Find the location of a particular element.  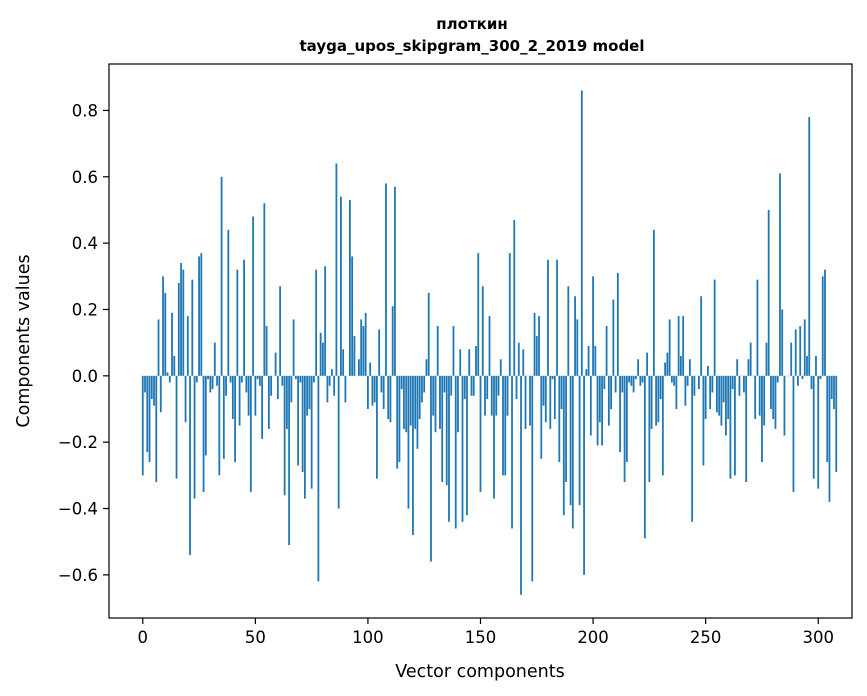

x-tick-label: 50 is located at coordinates (255, 637).